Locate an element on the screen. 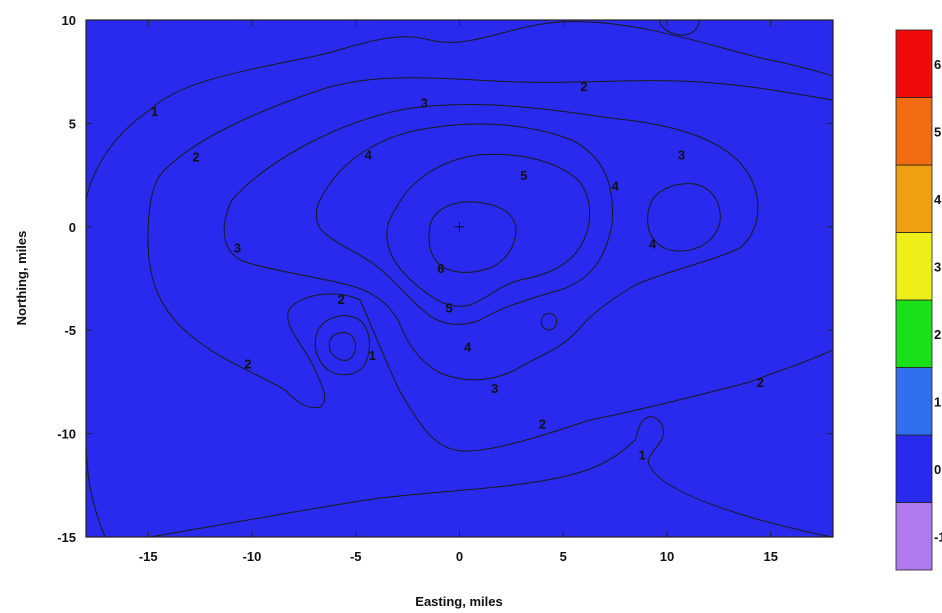  x-tick-label: 10 is located at coordinates (667, 556).